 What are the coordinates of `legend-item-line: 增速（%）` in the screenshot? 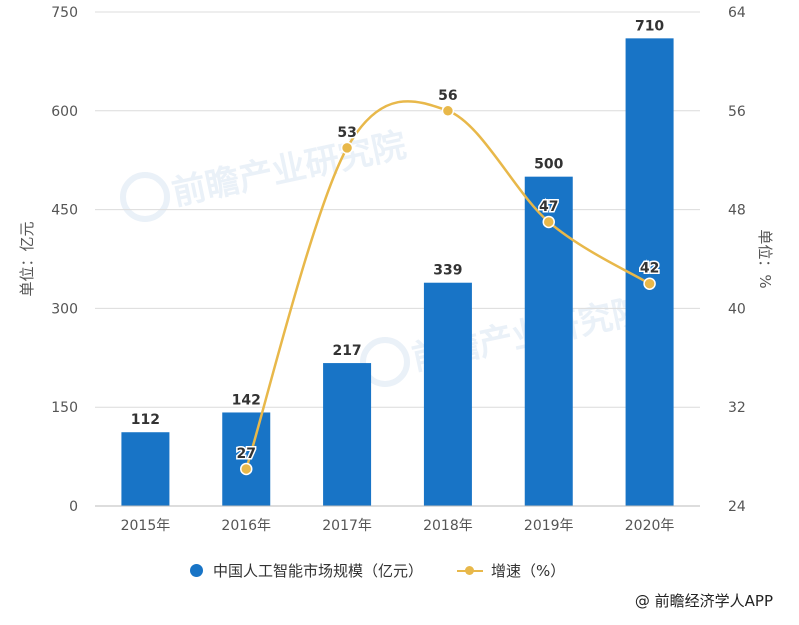 It's located at (511, 570).